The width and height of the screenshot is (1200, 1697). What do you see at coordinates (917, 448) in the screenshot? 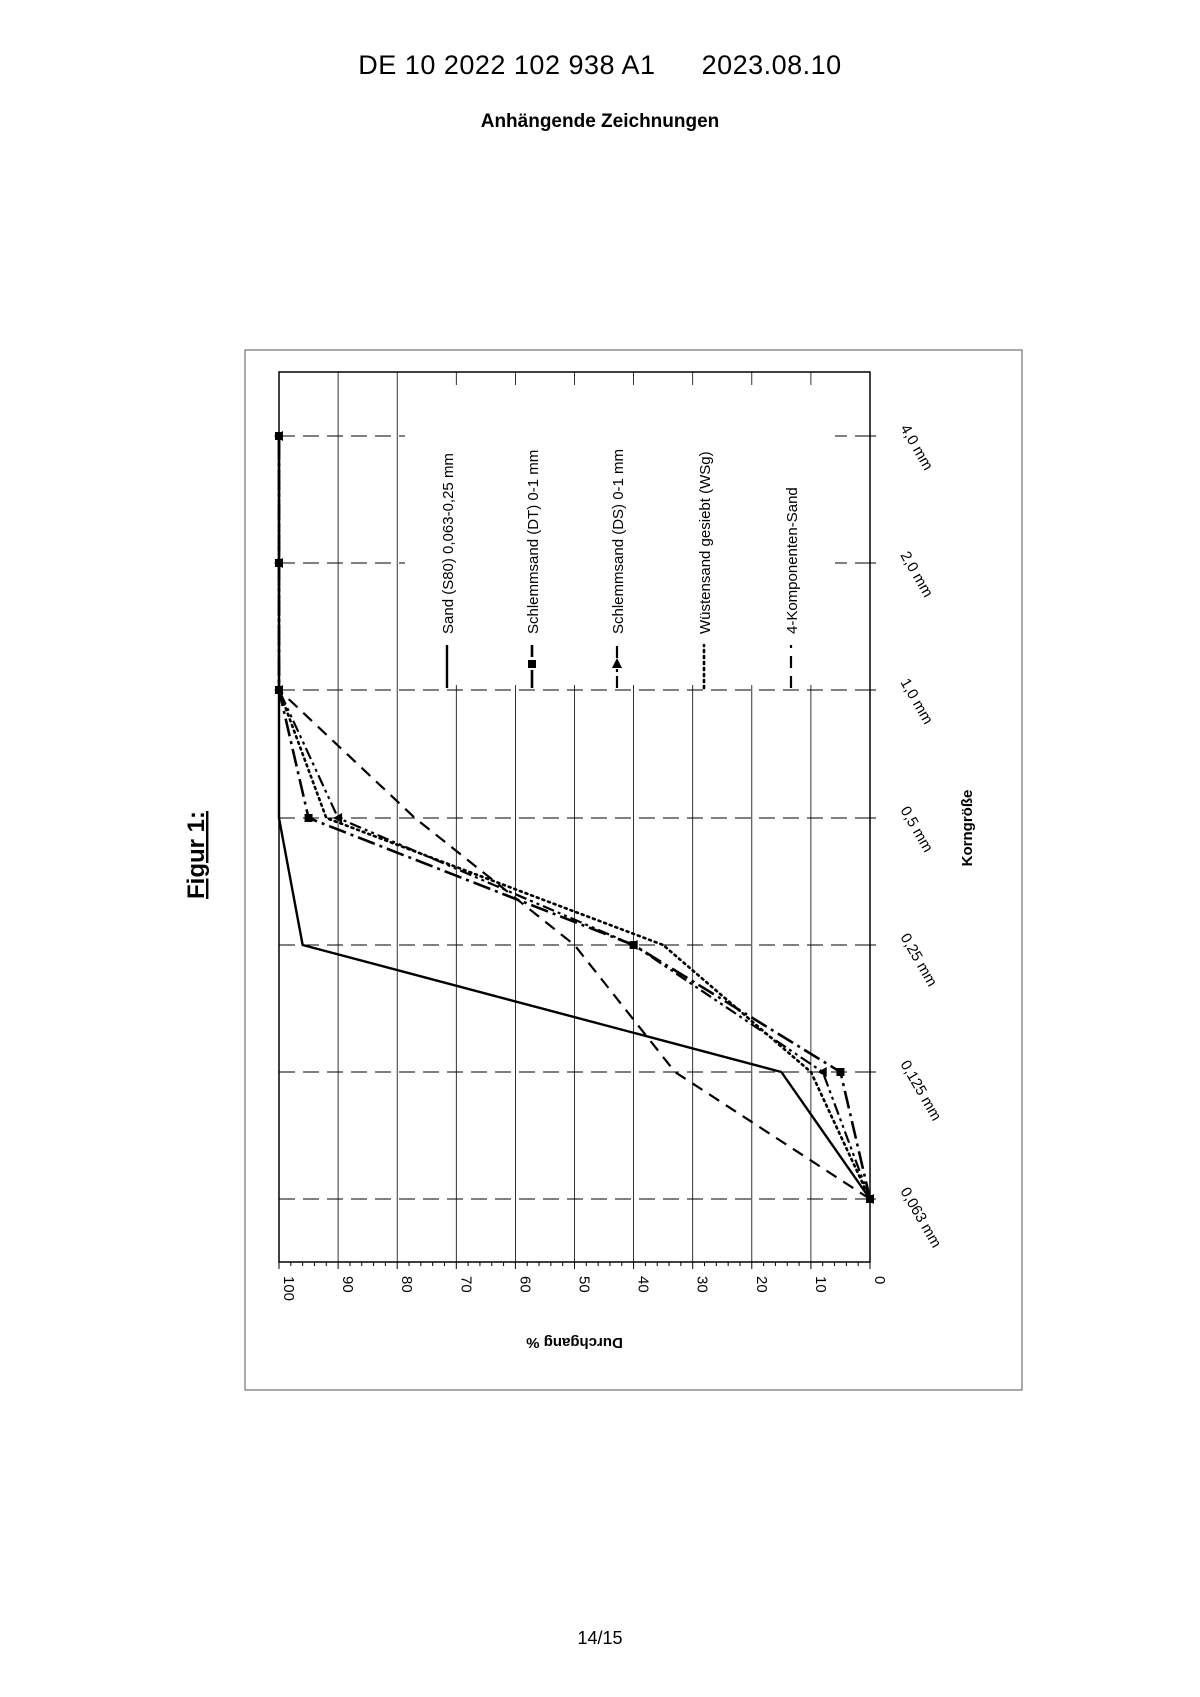
I see `x-tick-label: 4,0 mm` at bounding box center [917, 448].